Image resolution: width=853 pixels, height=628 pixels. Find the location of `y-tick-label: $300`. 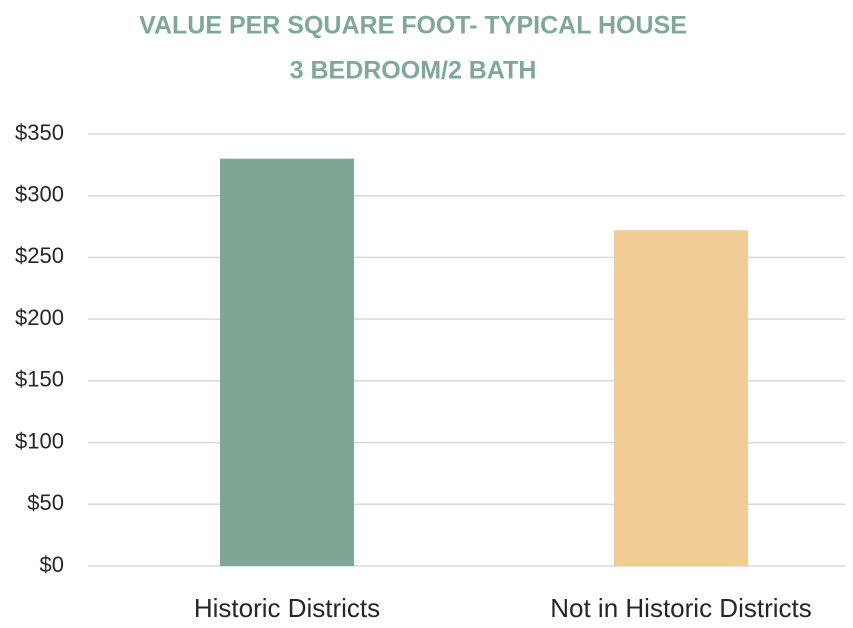

y-tick-label: $300 is located at coordinates (39, 194).